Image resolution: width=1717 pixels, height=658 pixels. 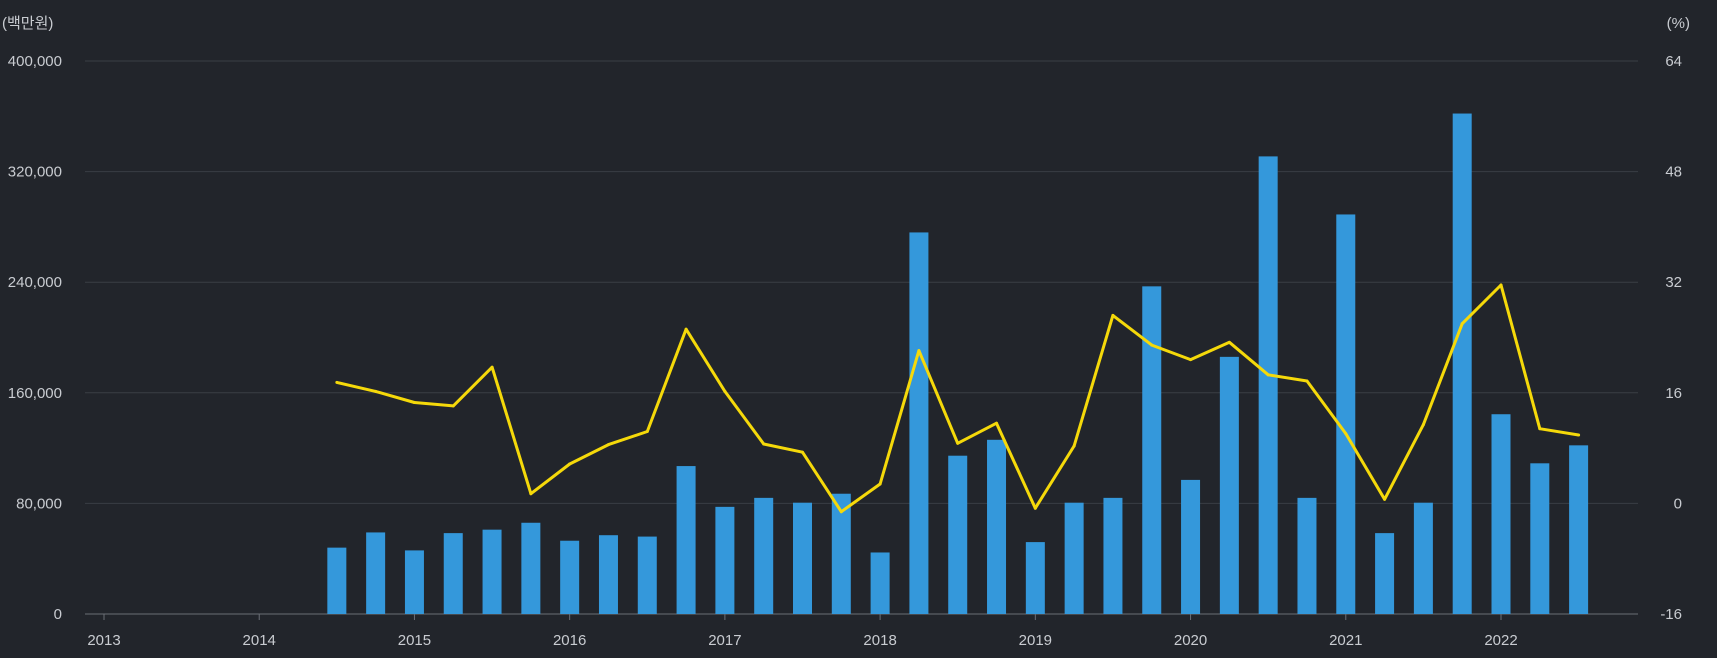 I want to click on x-tick-label: 2016, so click(x=569, y=640).